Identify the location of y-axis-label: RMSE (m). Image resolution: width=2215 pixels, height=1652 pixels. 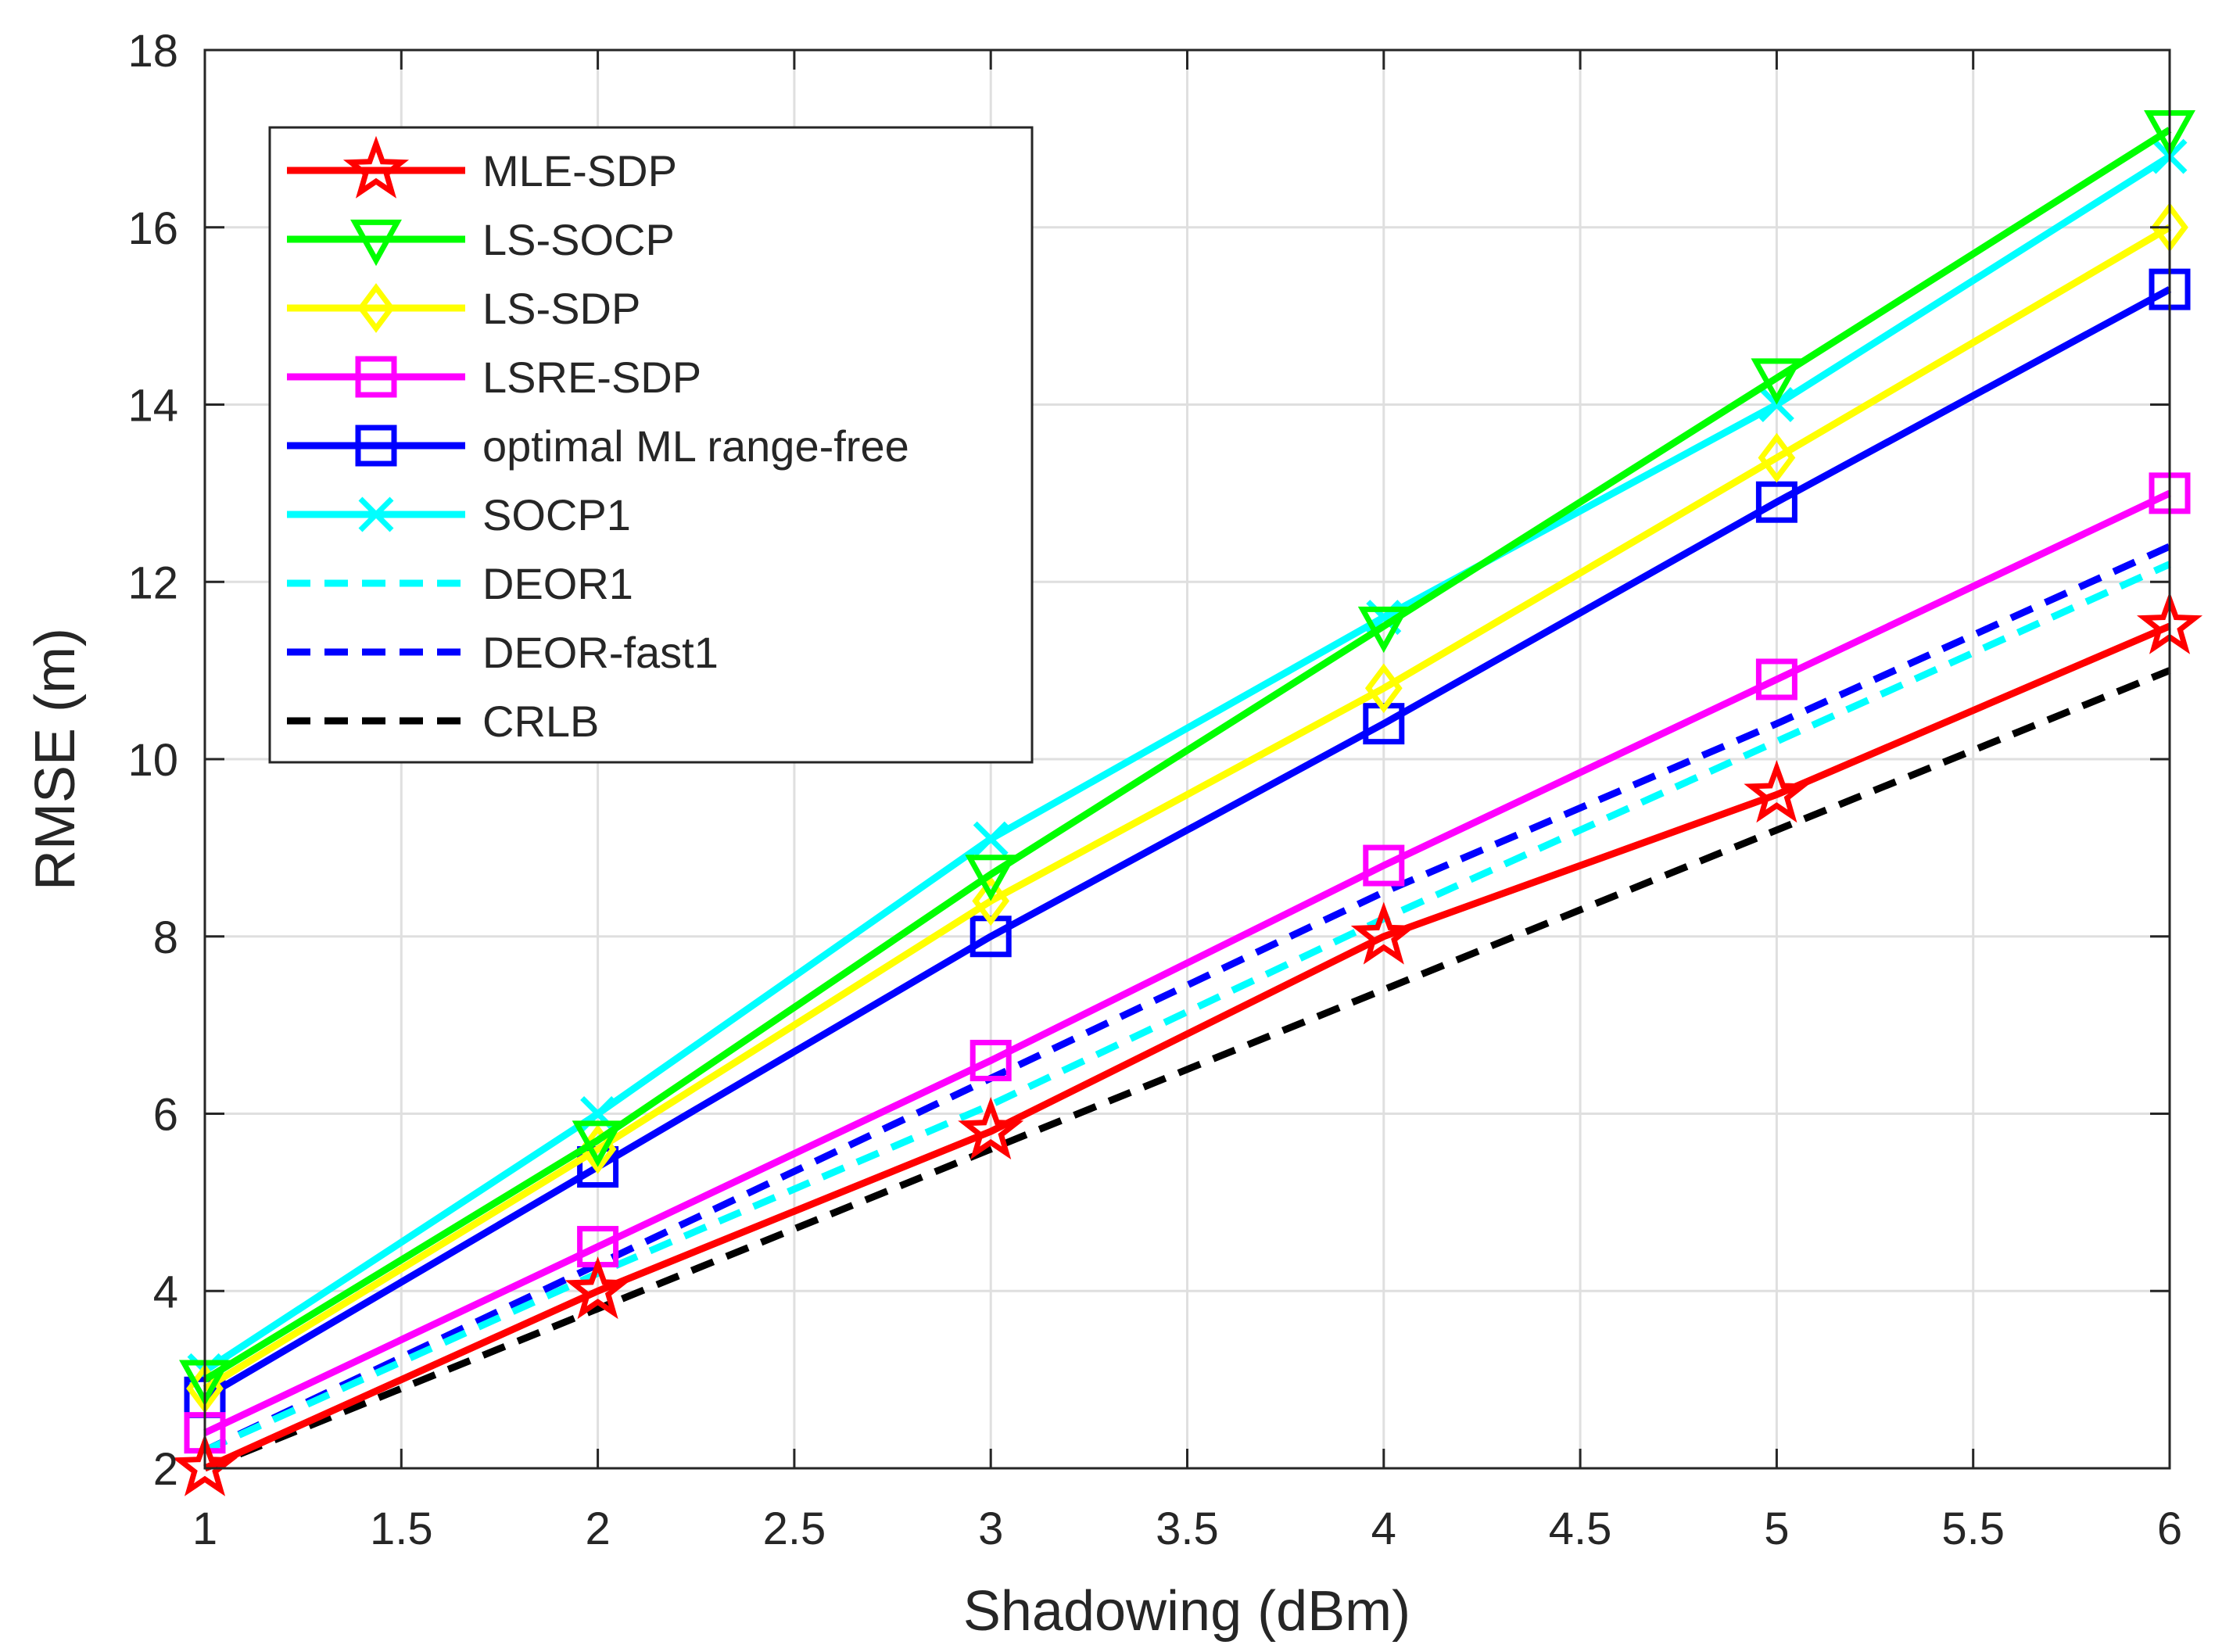
(55, 759).